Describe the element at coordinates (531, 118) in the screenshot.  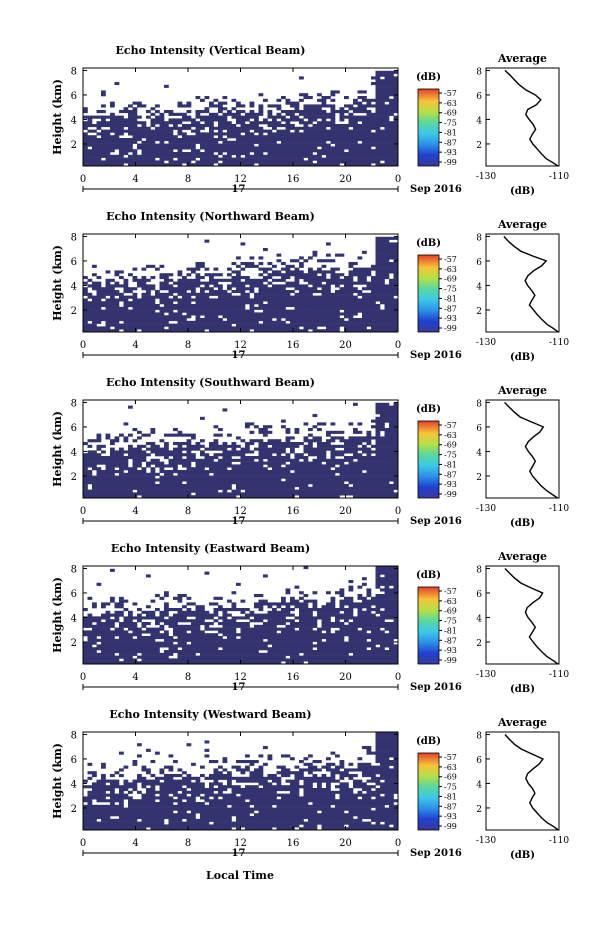
I see `avg-profile-line` at that location.